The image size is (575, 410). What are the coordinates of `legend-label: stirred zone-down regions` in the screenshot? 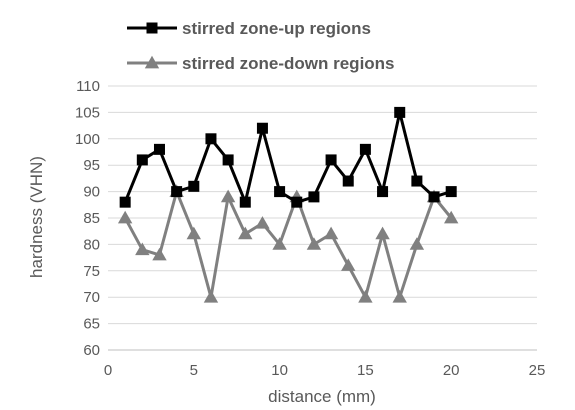 It's located at (288, 63).